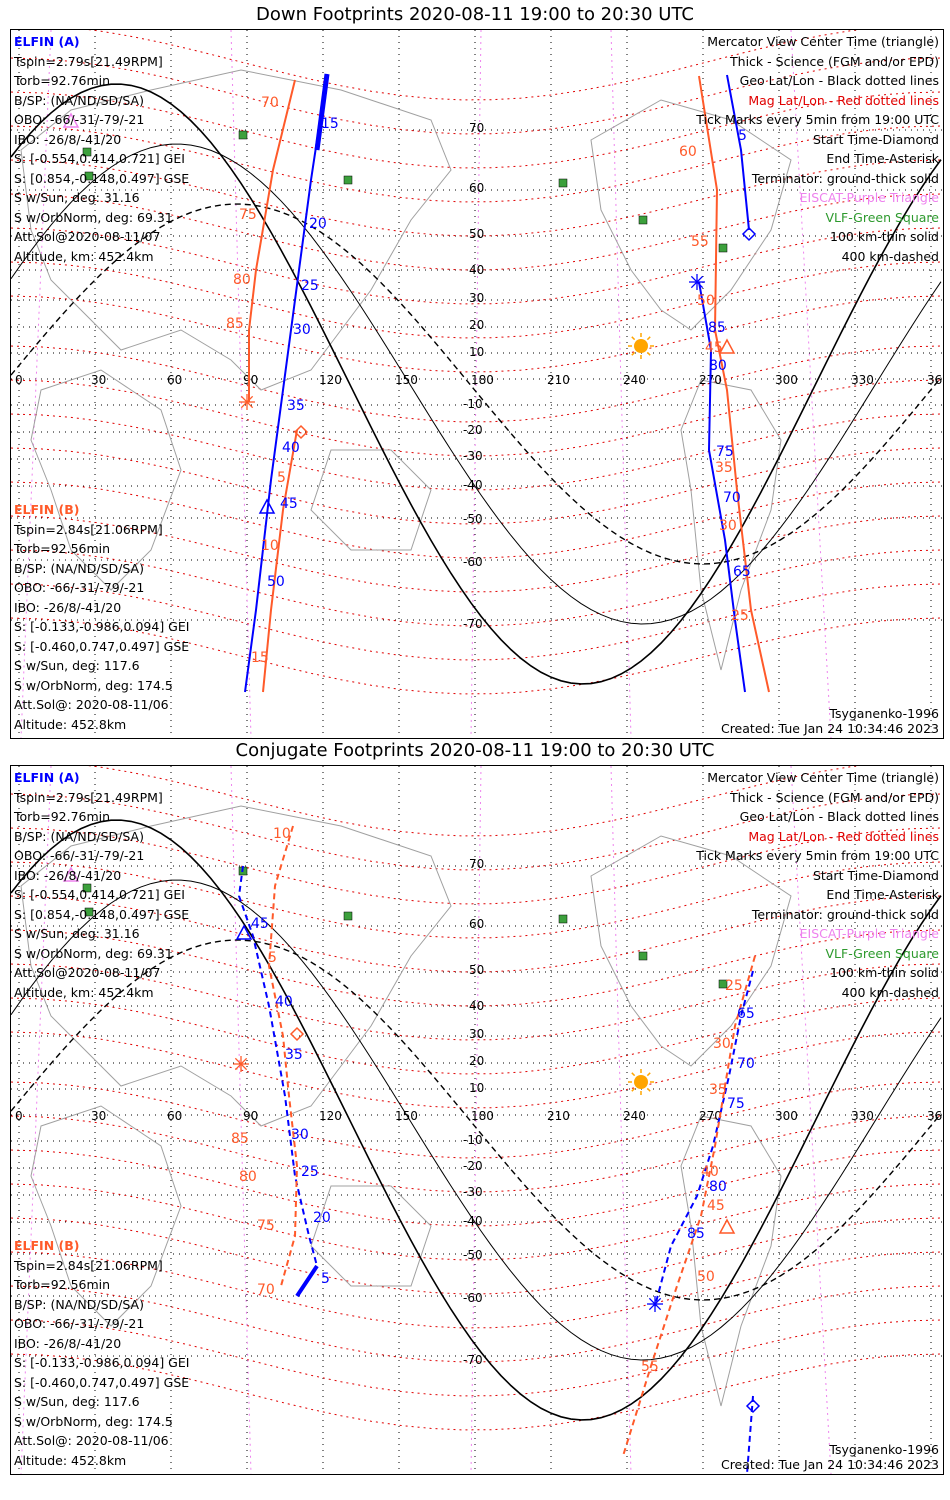 Image resolution: width=950 pixels, height=1500 pixels. I want to click on lon-label: 120, so click(330, 1116).